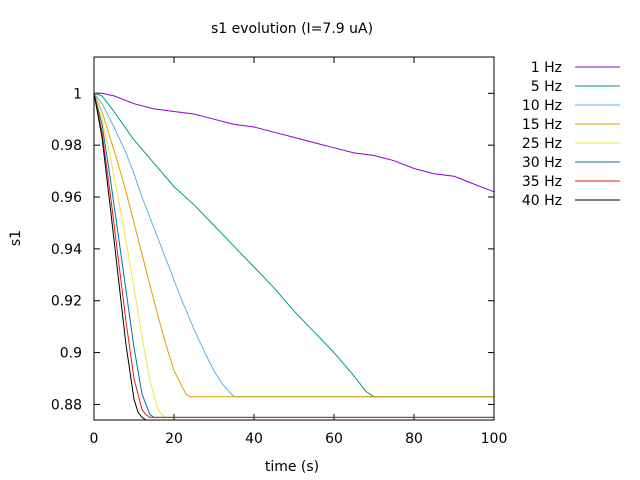 This screenshot has height=480, width=640. What do you see at coordinates (494, 439) in the screenshot?
I see `x-tick-label: 100` at bounding box center [494, 439].